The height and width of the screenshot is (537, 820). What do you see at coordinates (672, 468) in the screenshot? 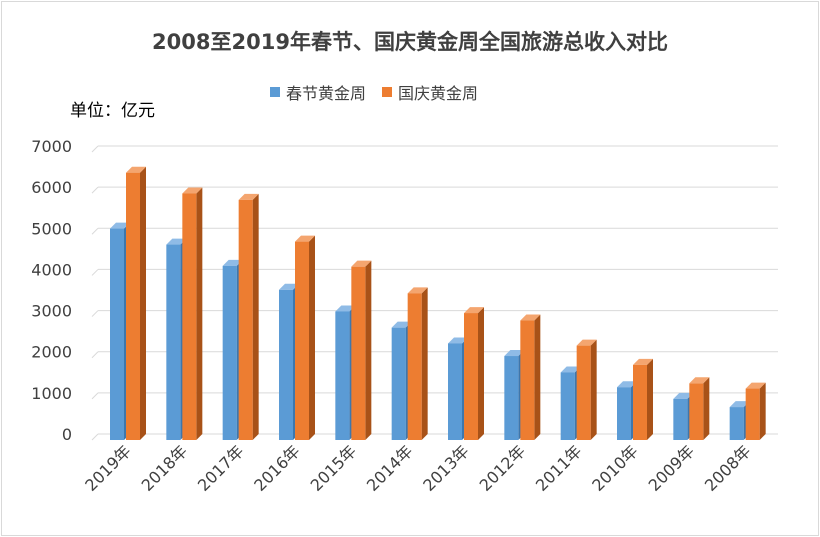
I see `x-tick-label-10: 2009年` at bounding box center [672, 468].